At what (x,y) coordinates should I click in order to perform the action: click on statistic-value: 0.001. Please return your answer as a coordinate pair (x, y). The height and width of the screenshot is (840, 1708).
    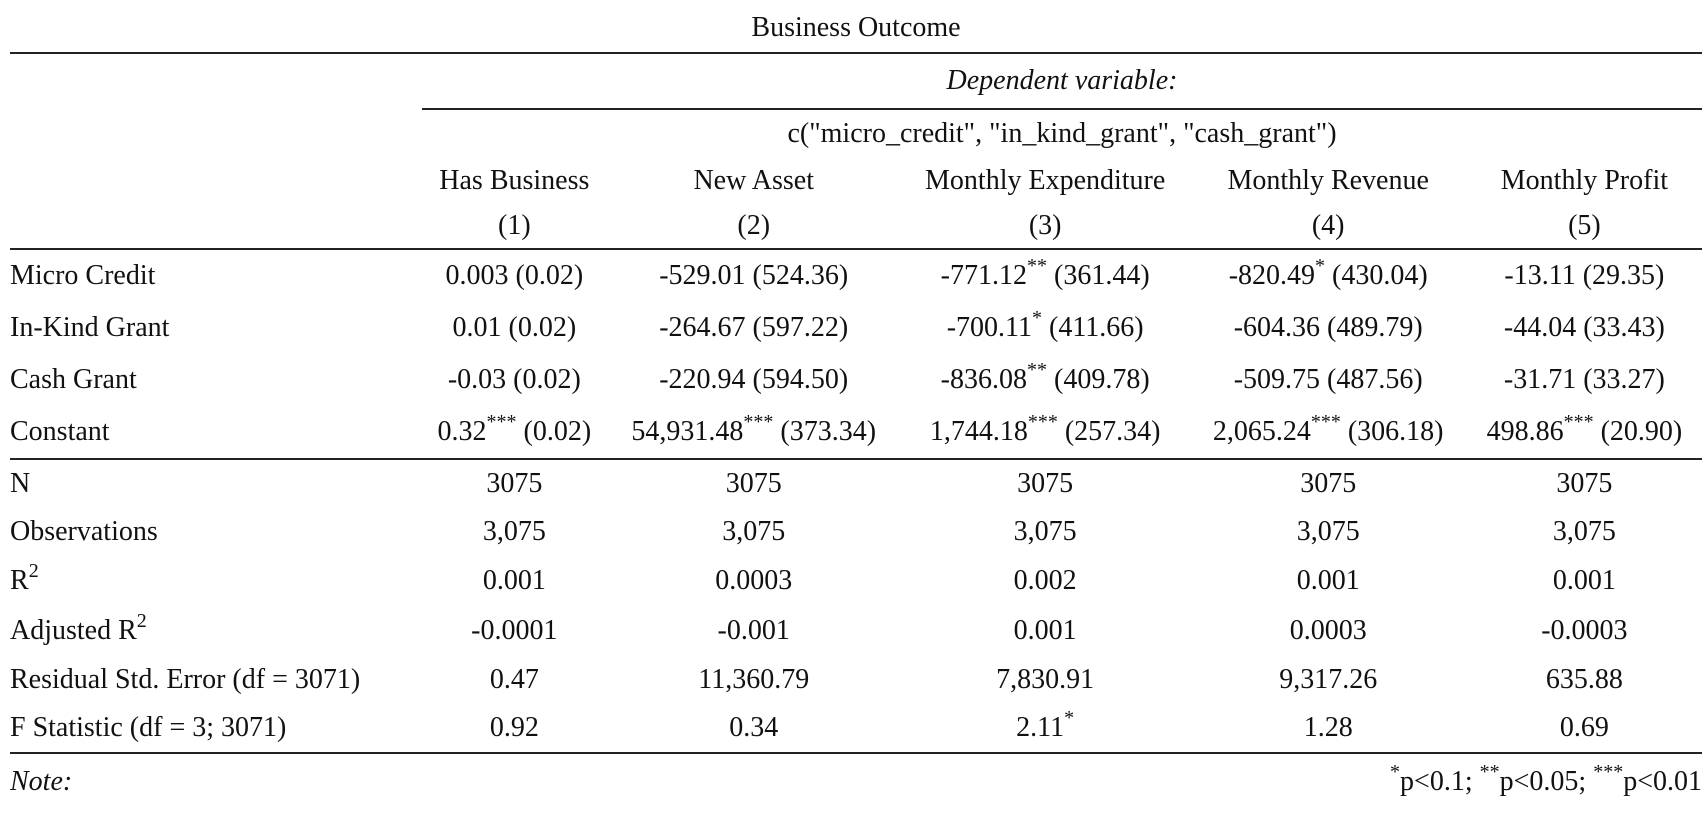
    Looking at the image, I should click on (1045, 630).